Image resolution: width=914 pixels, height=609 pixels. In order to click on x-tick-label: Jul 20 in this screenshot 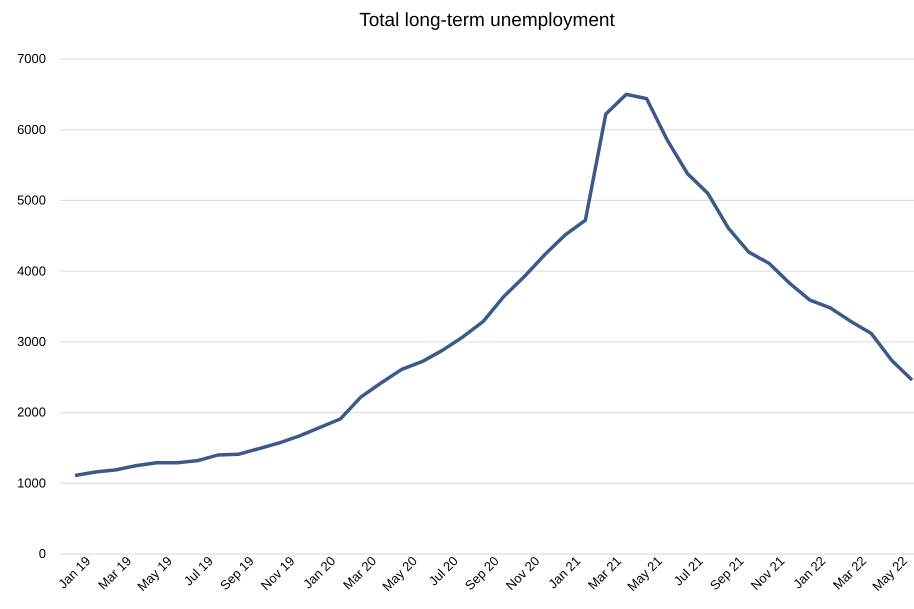, I will do `click(443, 570)`.